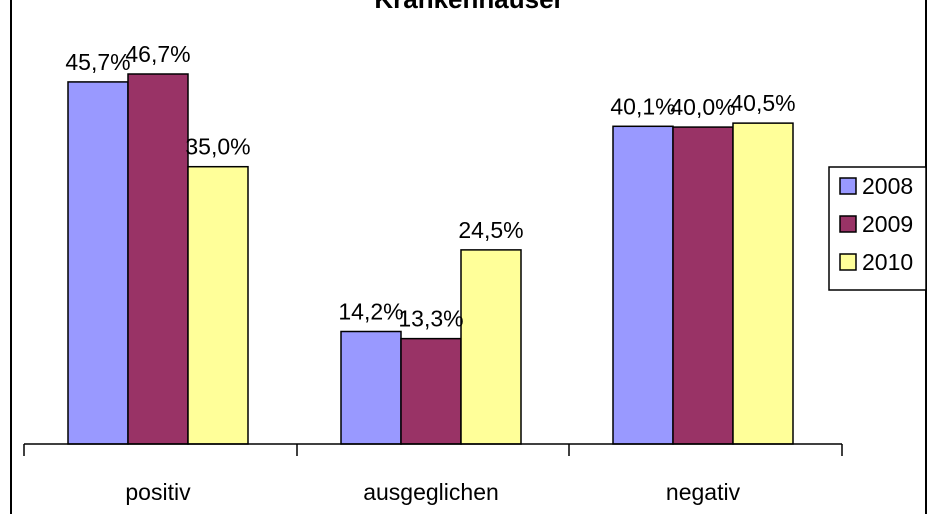  What do you see at coordinates (158, 259) in the screenshot?
I see `bar-positiv-2009` at bounding box center [158, 259].